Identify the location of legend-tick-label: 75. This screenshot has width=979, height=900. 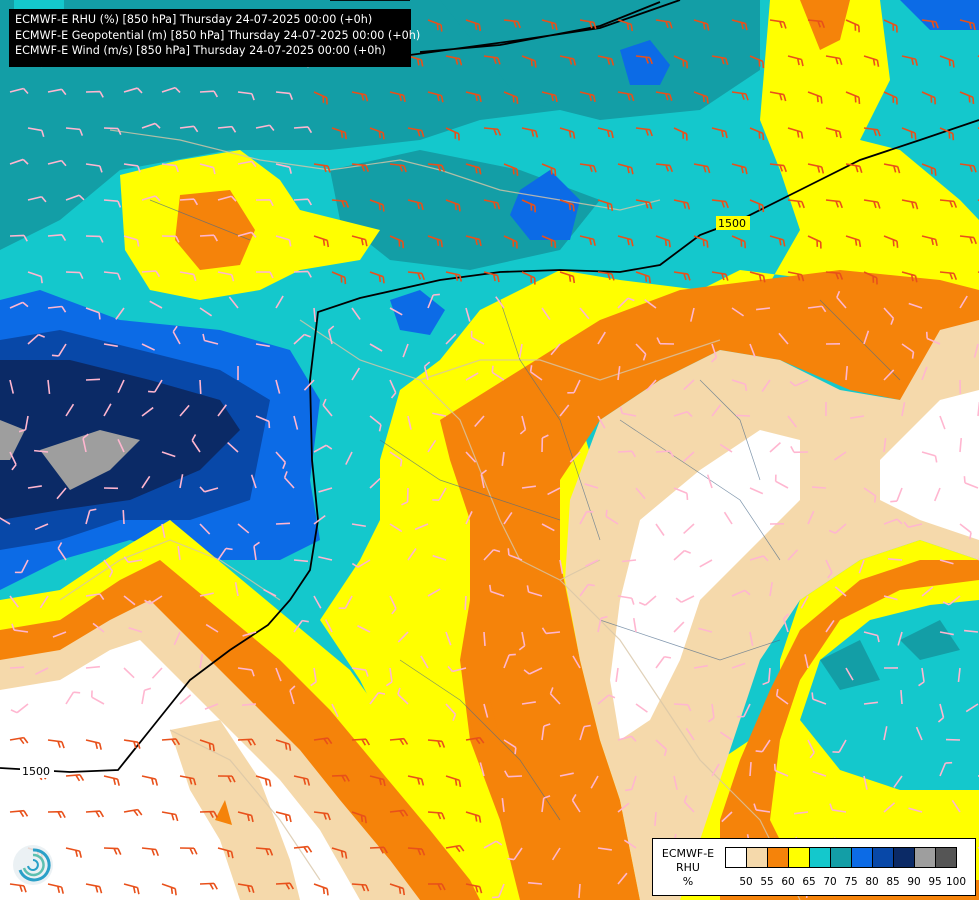
(851, 882).